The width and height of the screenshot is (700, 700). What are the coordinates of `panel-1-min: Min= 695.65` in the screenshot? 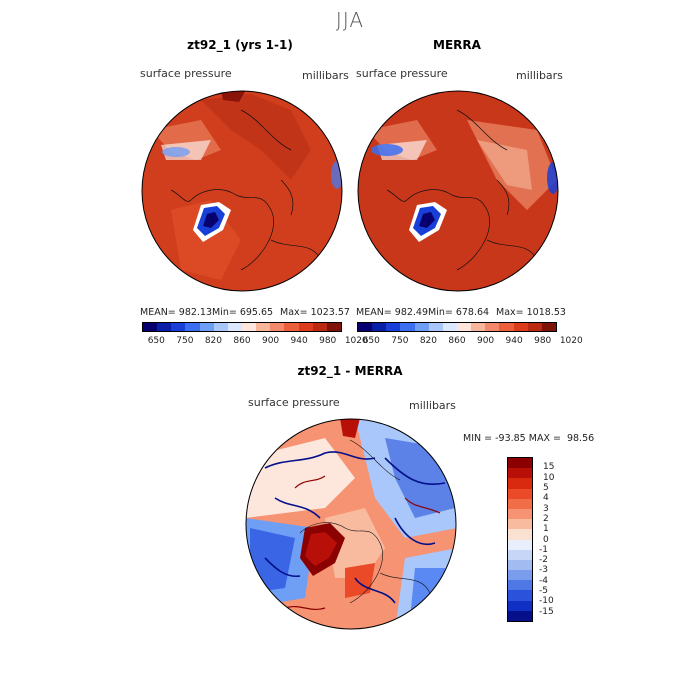 It's located at (243, 312).